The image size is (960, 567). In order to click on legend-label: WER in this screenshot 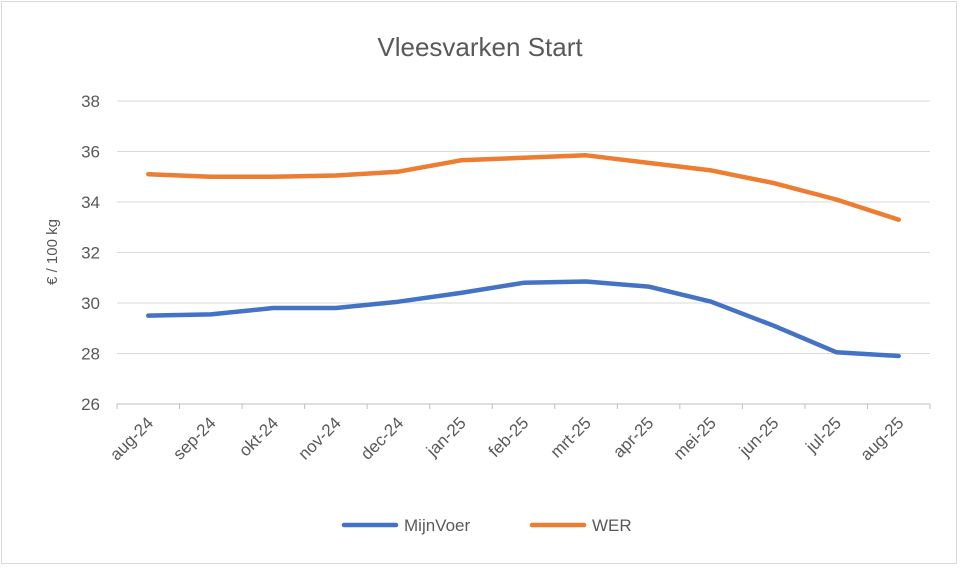, I will do `click(612, 525)`.